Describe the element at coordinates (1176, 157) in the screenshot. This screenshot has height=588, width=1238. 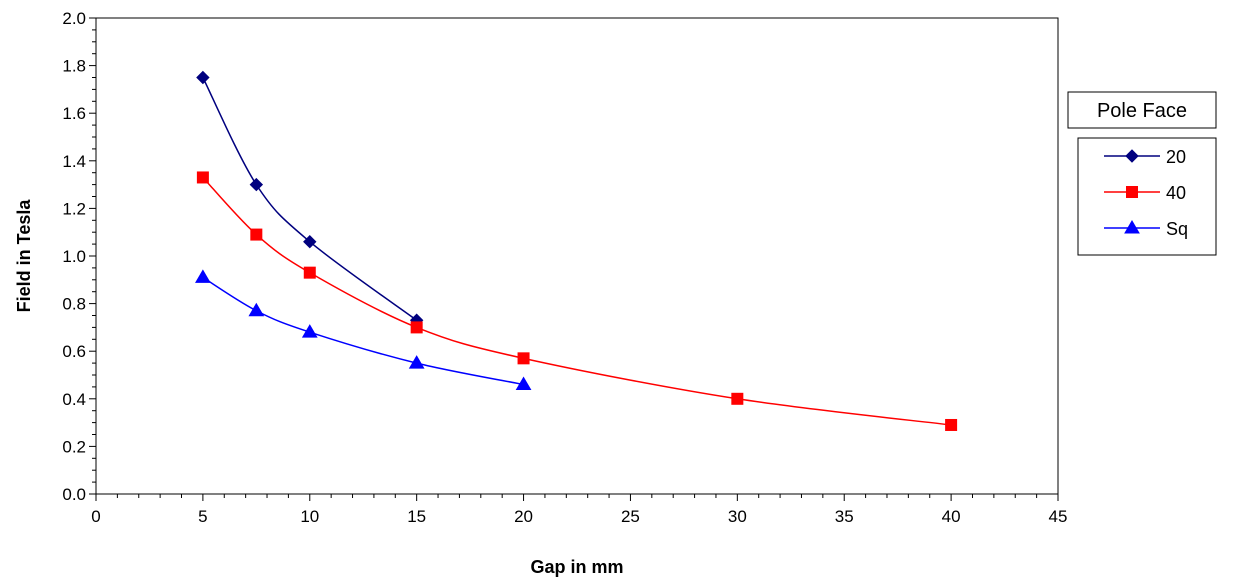
I see `legend-label: 20` at that location.